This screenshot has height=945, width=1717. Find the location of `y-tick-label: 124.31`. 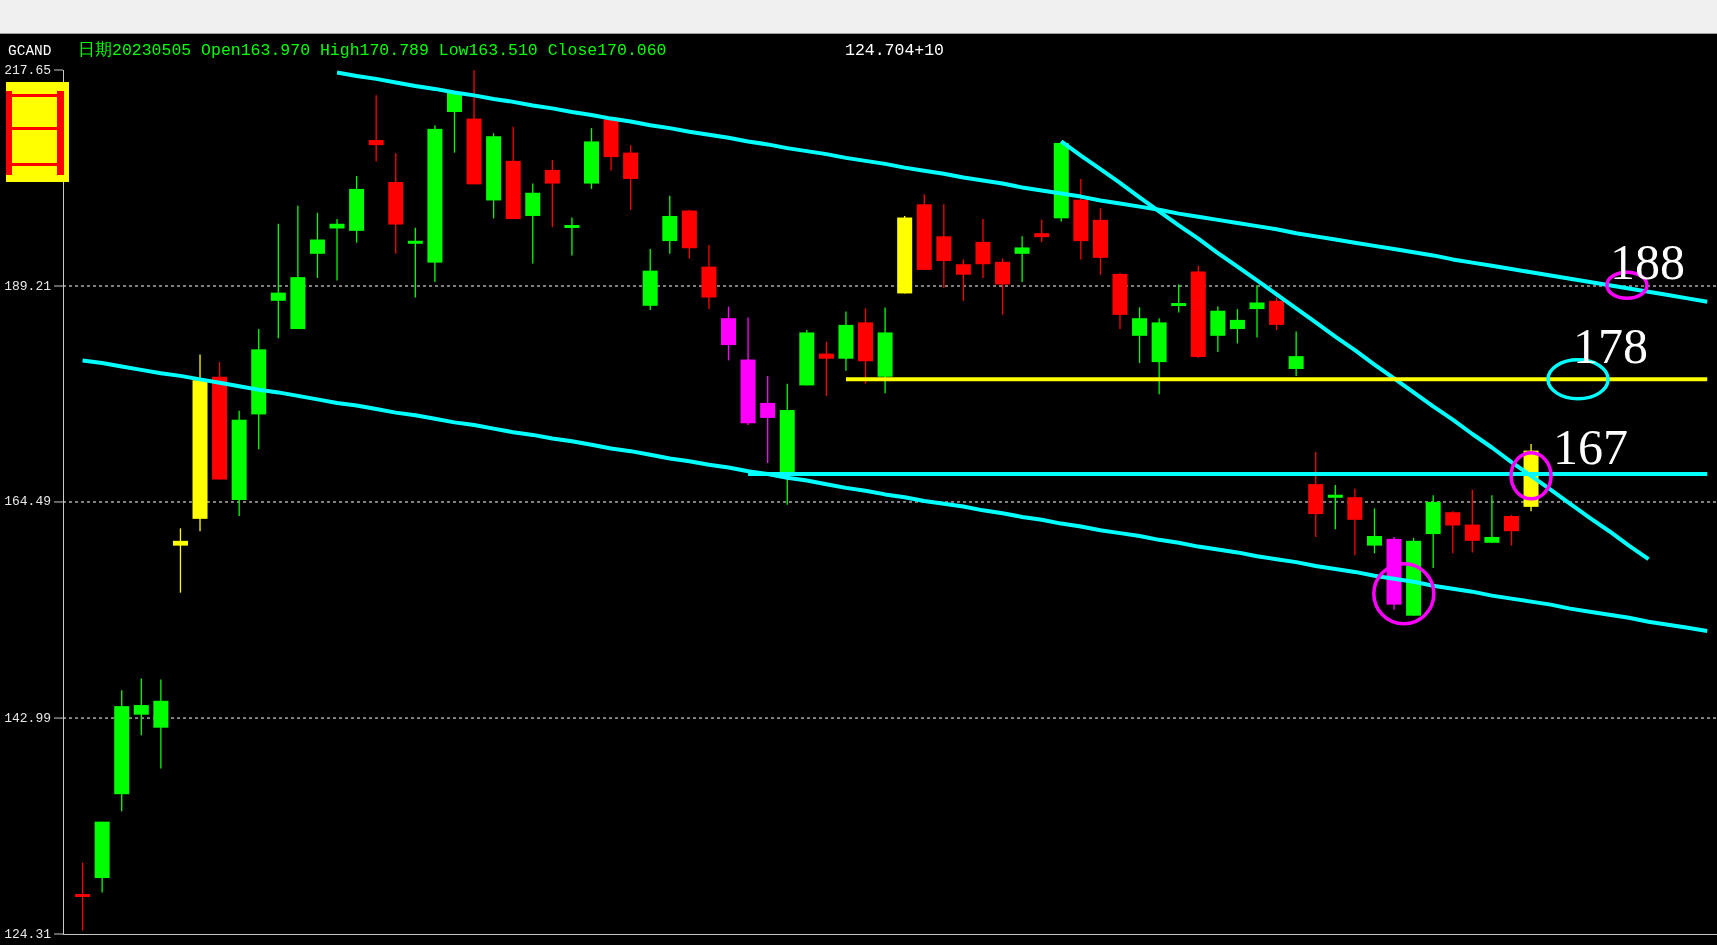

y-tick-label: 124.31 is located at coordinates (28, 934).